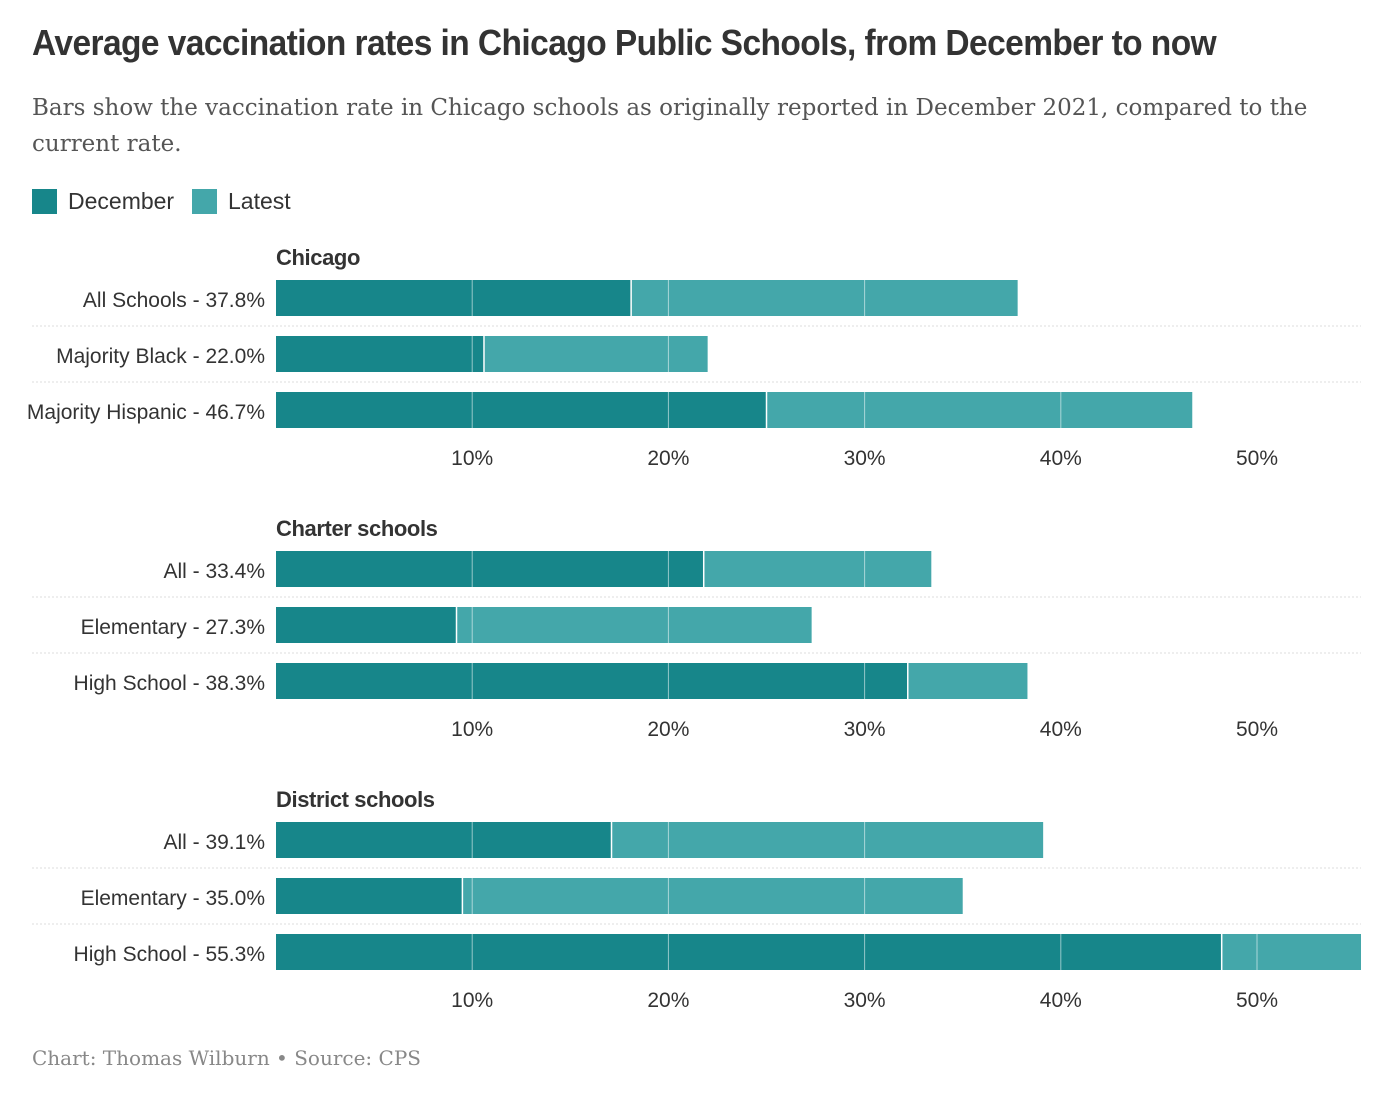  Describe the element at coordinates (174, 300) in the screenshot. I see `row-label: All Schools - 37.8%` at that location.